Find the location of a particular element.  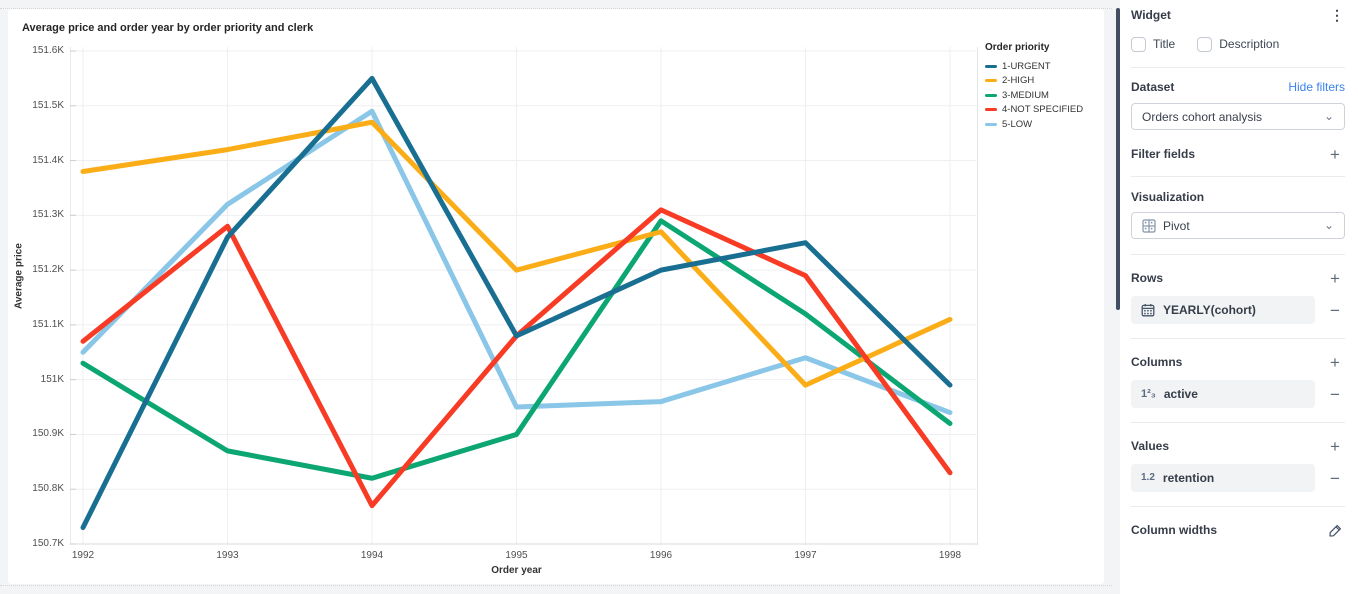

rows-field-label: YEARLY(cohort) is located at coordinates (1209, 310).